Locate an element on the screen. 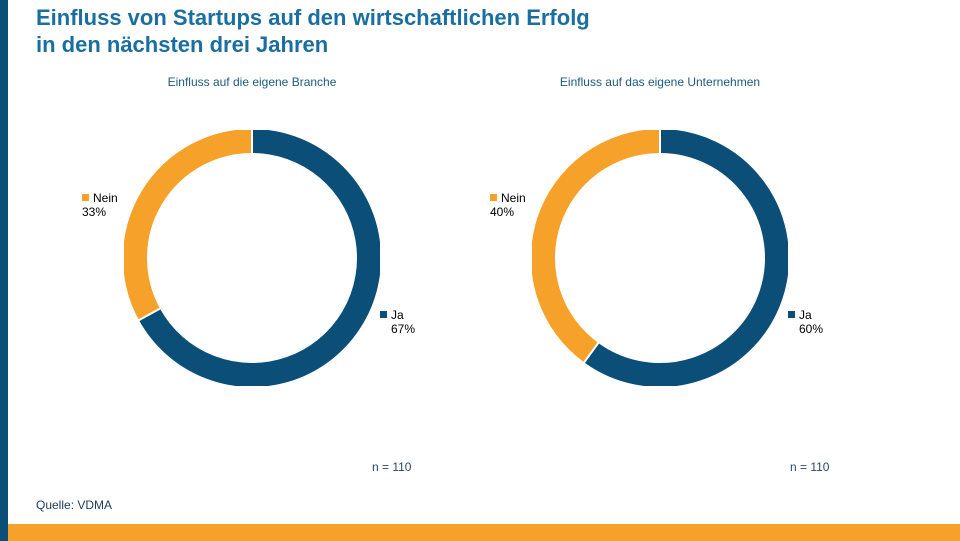 This screenshot has height=541, width=960. chart-1-label-nein: Nein 33% is located at coordinates (100, 205).